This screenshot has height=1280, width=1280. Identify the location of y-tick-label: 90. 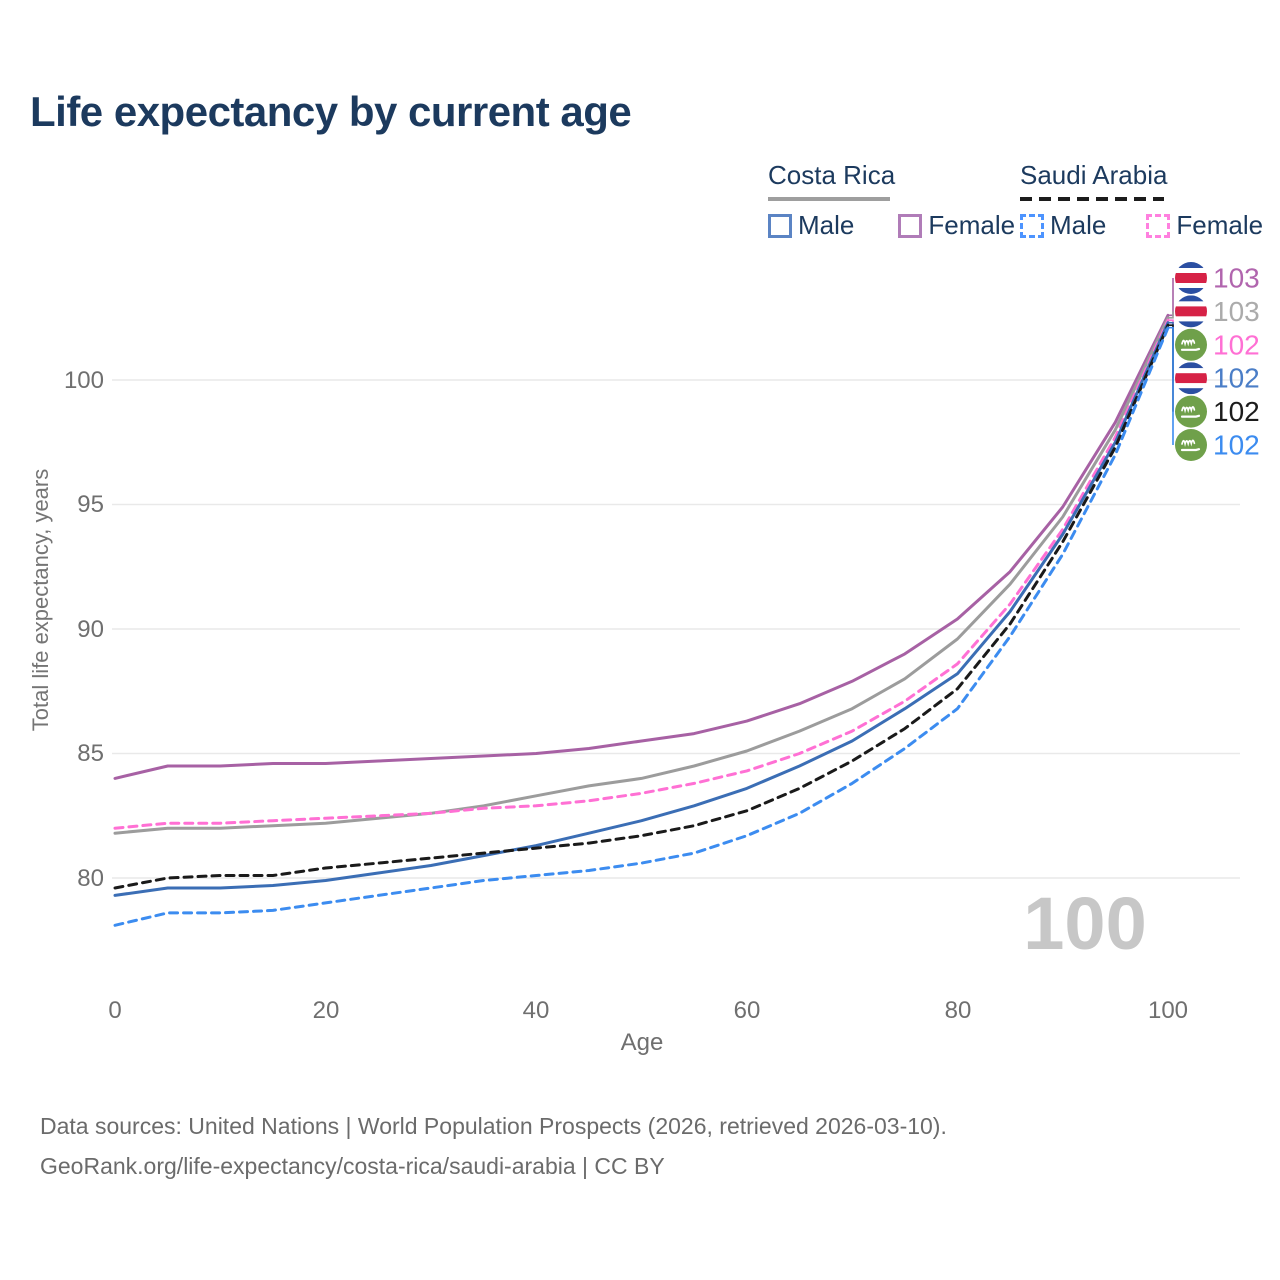
(90, 629).